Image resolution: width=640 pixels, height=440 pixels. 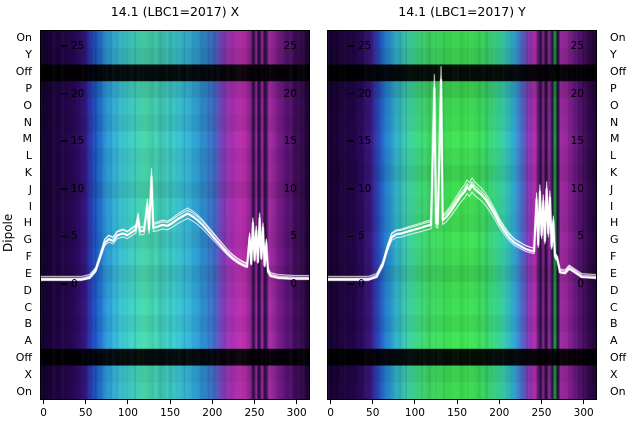 What do you see at coordinates (24, 391) in the screenshot?
I see `dipole-row-label-left-21: On` at bounding box center [24, 391].